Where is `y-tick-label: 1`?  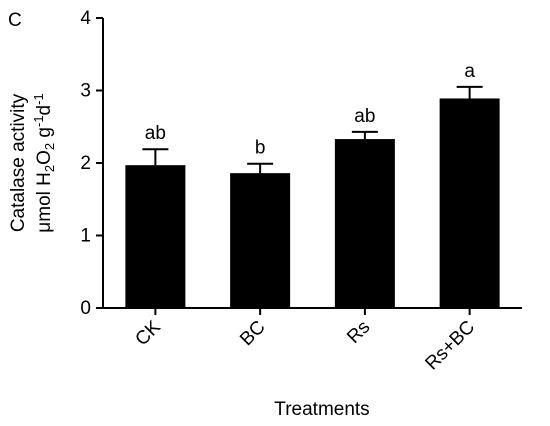
y-tick-label: 1 is located at coordinates (85, 236).